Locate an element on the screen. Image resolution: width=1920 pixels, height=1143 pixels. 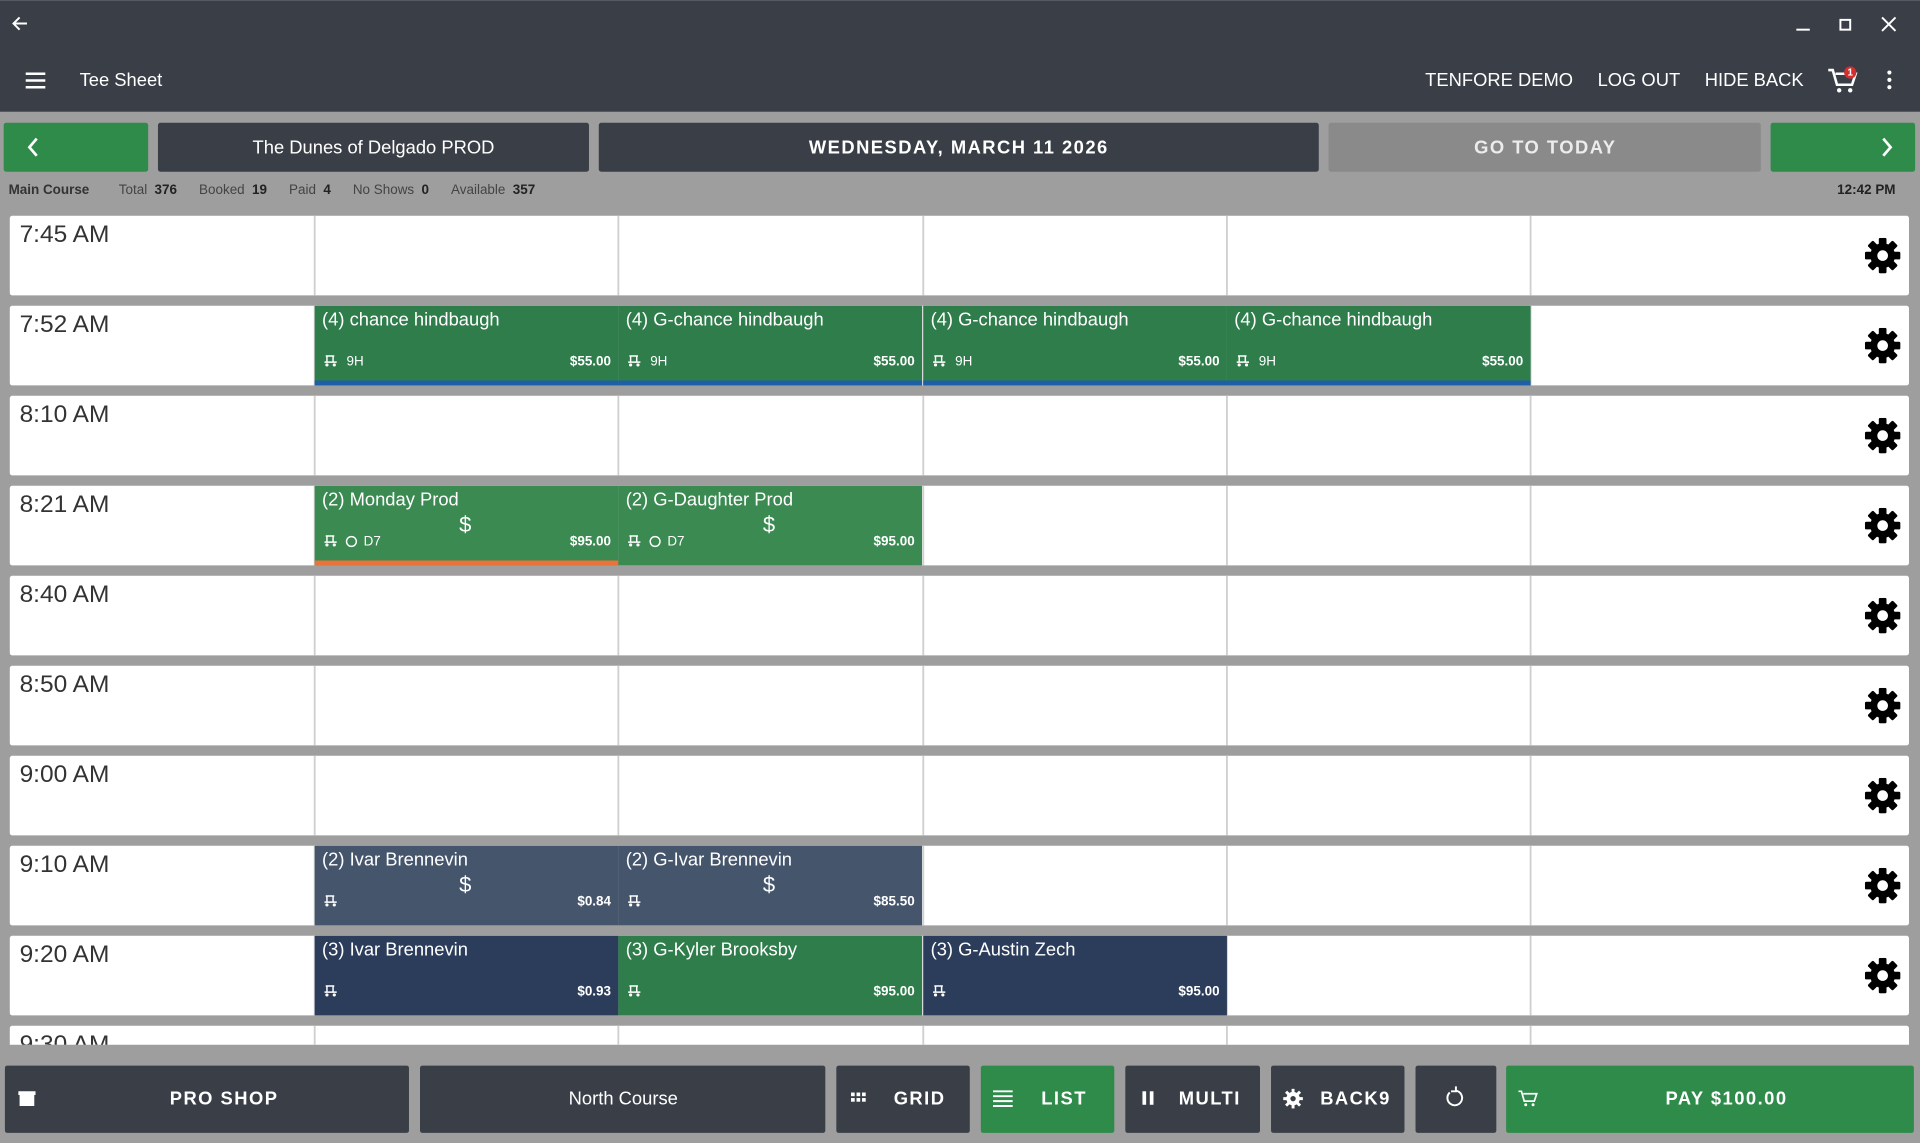
cart-count: 1 is located at coordinates (1850, 73).